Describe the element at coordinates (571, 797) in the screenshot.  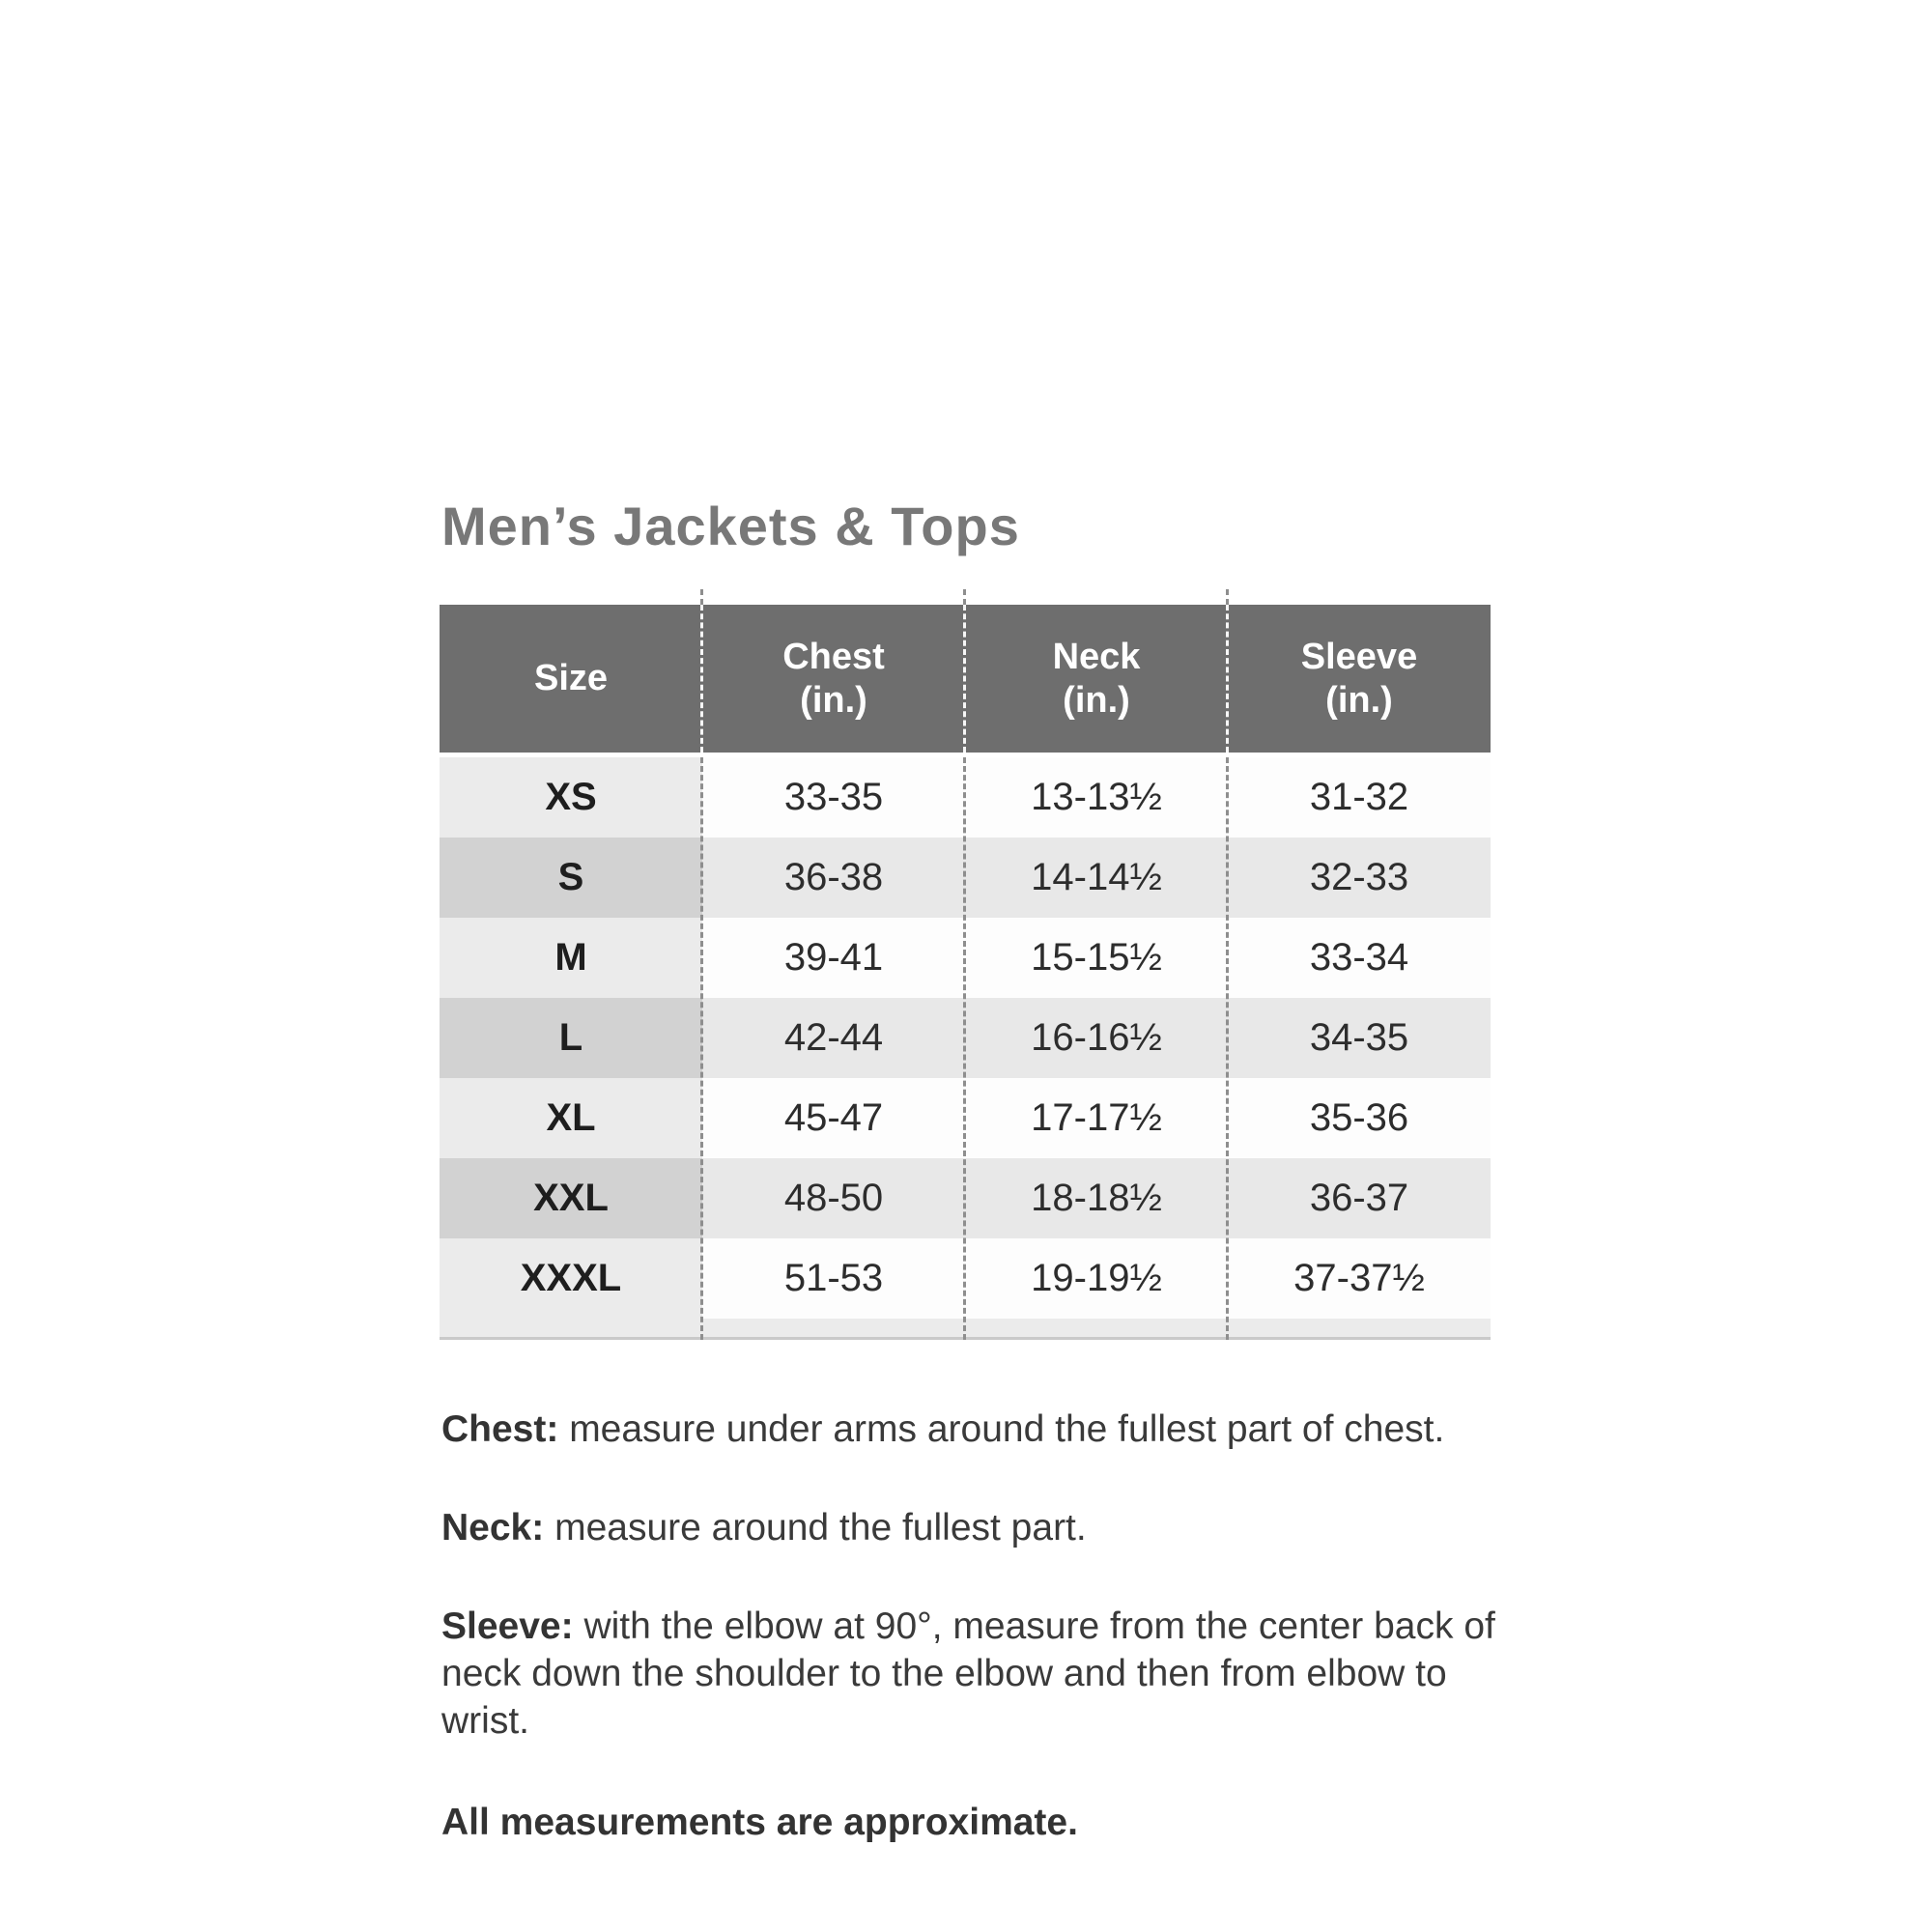
I see `size-cell: XS` at that location.